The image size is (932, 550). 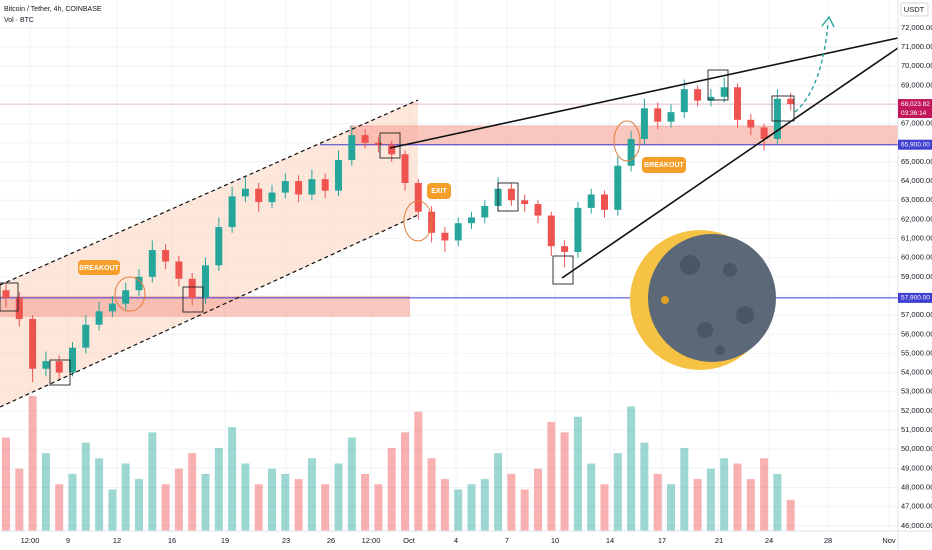 What do you see at coordinates (117, 540) in the screenshot?
I see `x-tick-label: 12` at bounding box center [117, 540].